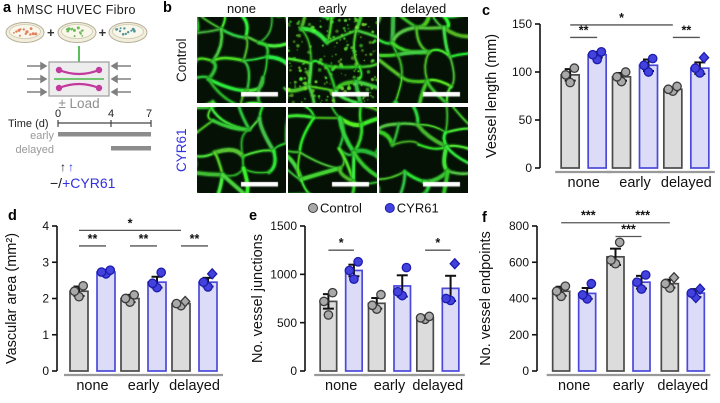 This screenshot has height=403, width=720. I want to click on panel-f-label: f, so click(484, 218).